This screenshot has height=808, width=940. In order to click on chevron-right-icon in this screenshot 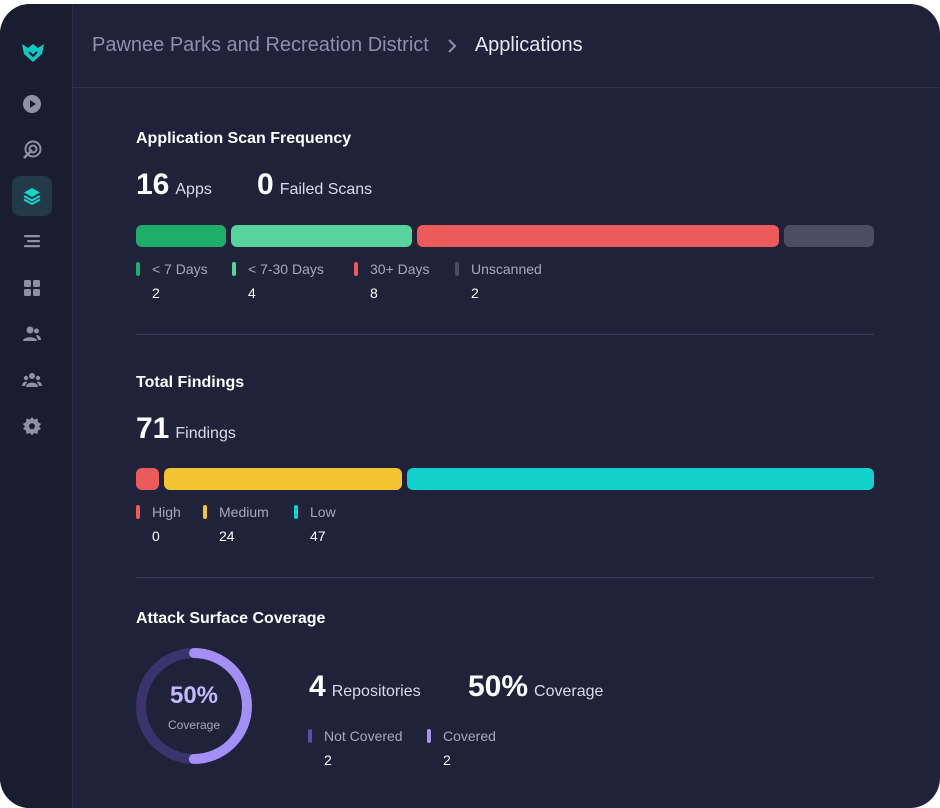, I will do `click(452, 46)`.